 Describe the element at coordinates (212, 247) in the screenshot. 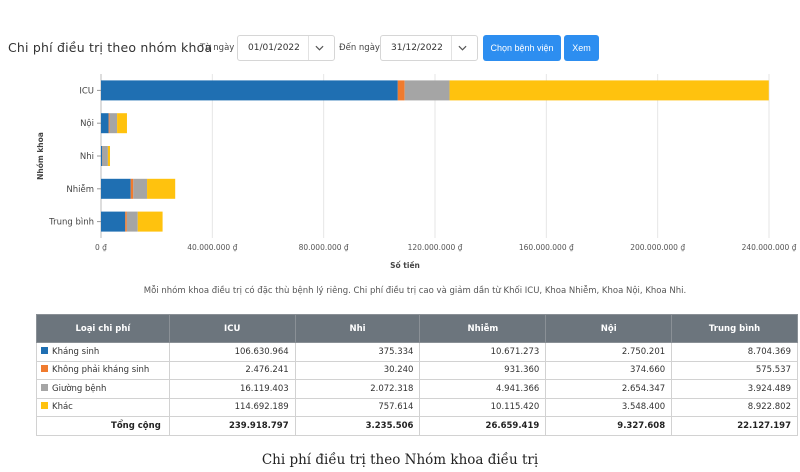

I see `x-tick-label: 40.000.000 ₫` at that location.